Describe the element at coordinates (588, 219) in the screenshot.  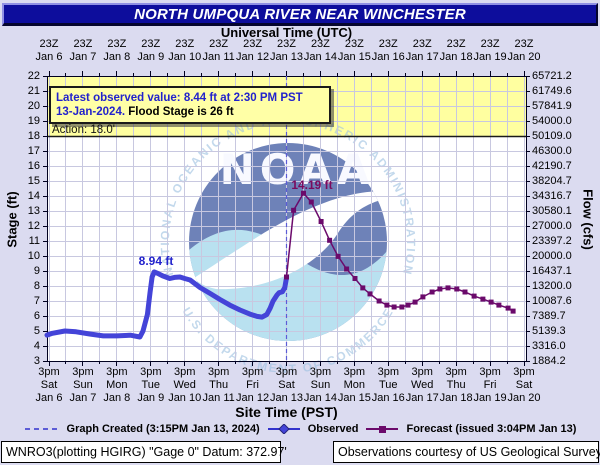
I see `flow-axis-title: Flow (cfs)` at that location.